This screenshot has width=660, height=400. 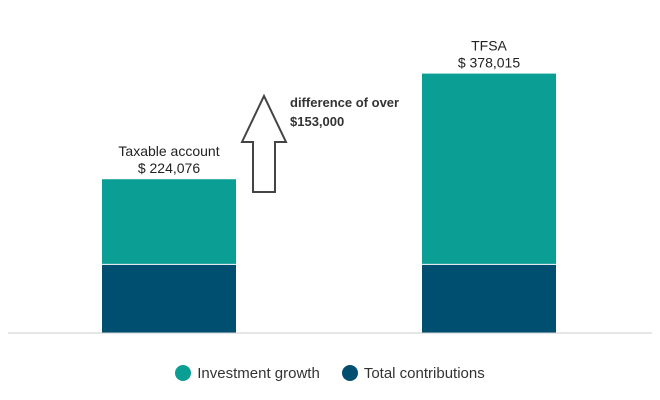 I want to click on legend-item-investment-growth: Investment growth, so click(x=247, y=373).